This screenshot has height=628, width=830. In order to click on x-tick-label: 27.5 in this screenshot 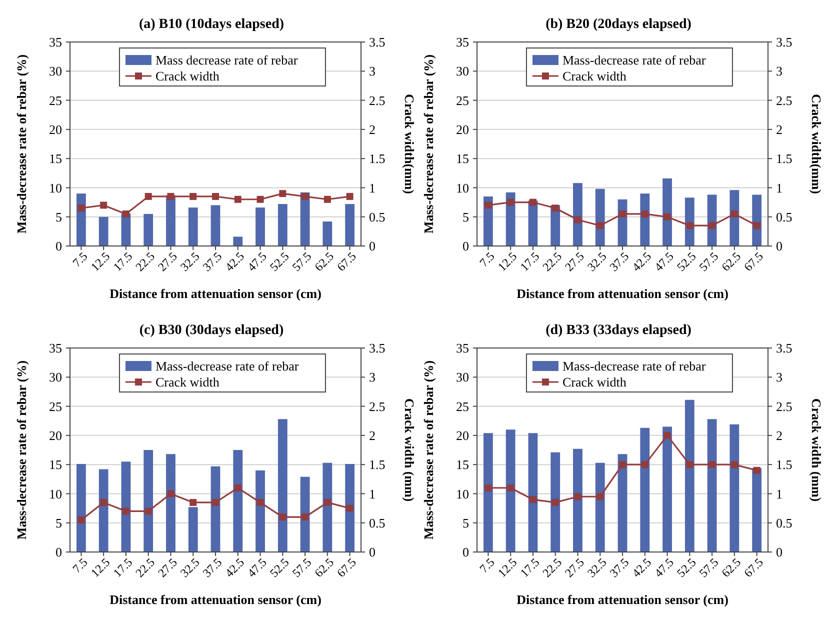, I will do `click(167, 261)`.